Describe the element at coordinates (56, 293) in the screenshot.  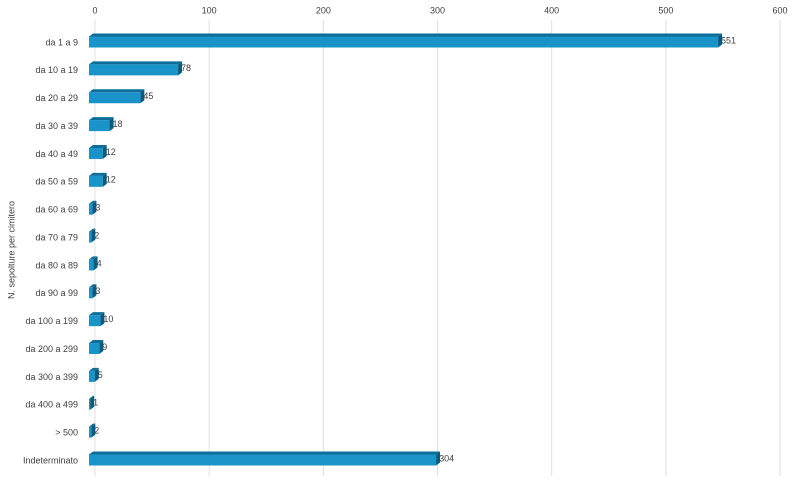
I see `y-tick-label: da 90 a 99` at that location.